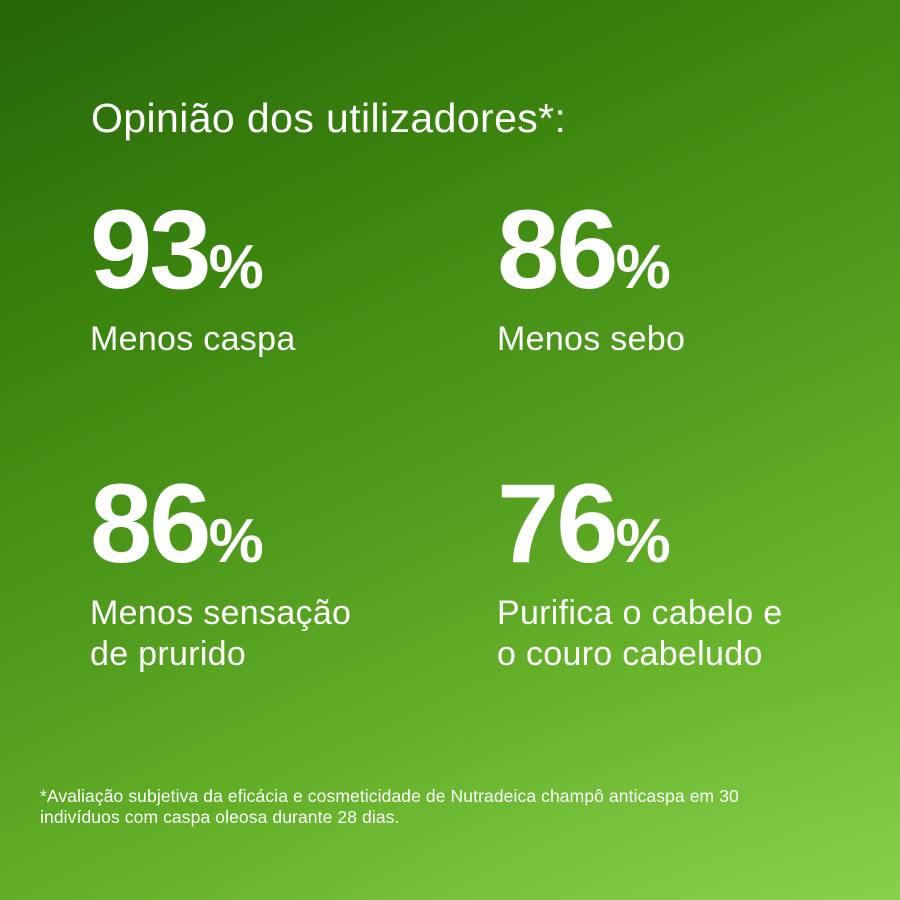 The height and width of the screenshot is (900, 900). I want to click on stat-value: 93, so click(151, 249).